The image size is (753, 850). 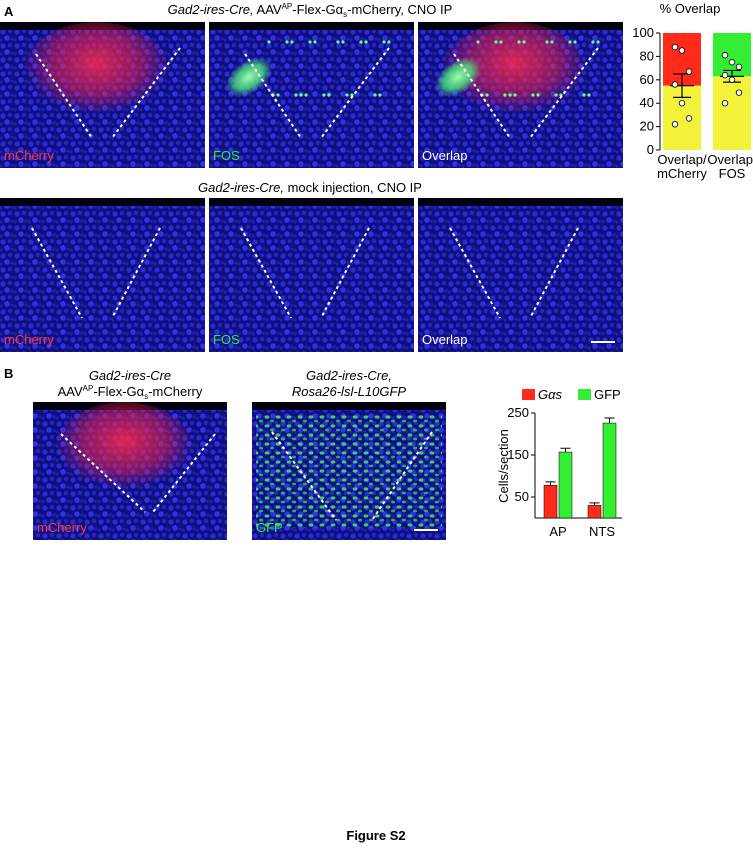 I want to click on panel-label: B, so click(x=8, y=373).